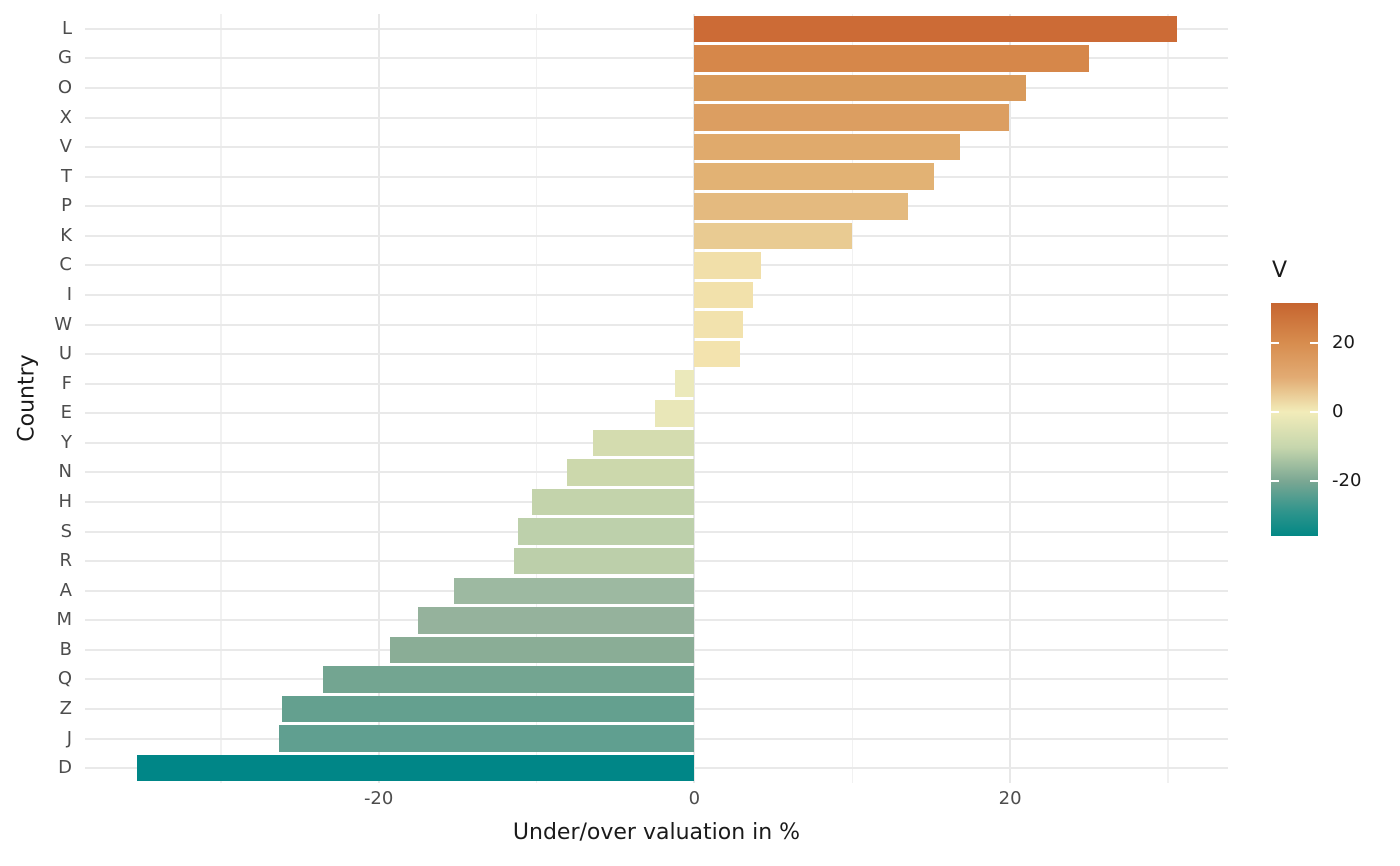  What do you see at coordinates (727, 265) in the screenshot?
I see `bar-C` at bounding box center [727, 265].